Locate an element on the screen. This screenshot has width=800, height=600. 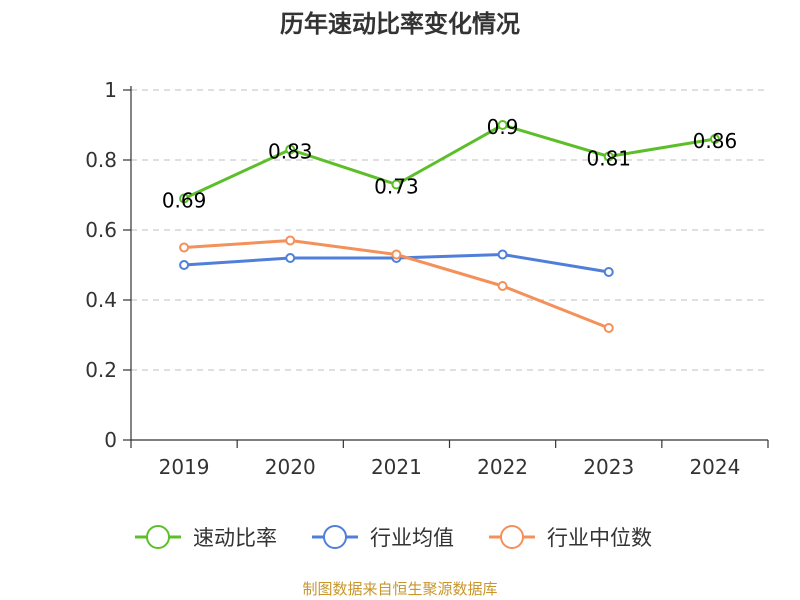
data-labels: 0.69 0.83 0.73 0.9 0.81 0.86 is located at coordinates (449, 164).